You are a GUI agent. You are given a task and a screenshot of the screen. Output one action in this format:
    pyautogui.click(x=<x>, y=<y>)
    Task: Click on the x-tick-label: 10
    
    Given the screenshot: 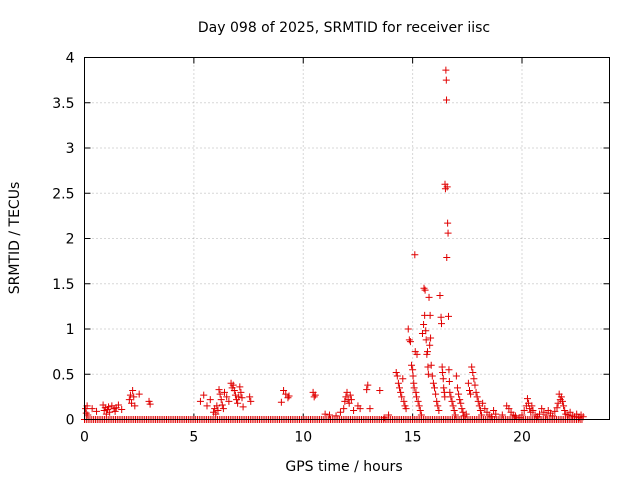 What is the action you would take?
    pyautogui.click(x=303, y=438)
    